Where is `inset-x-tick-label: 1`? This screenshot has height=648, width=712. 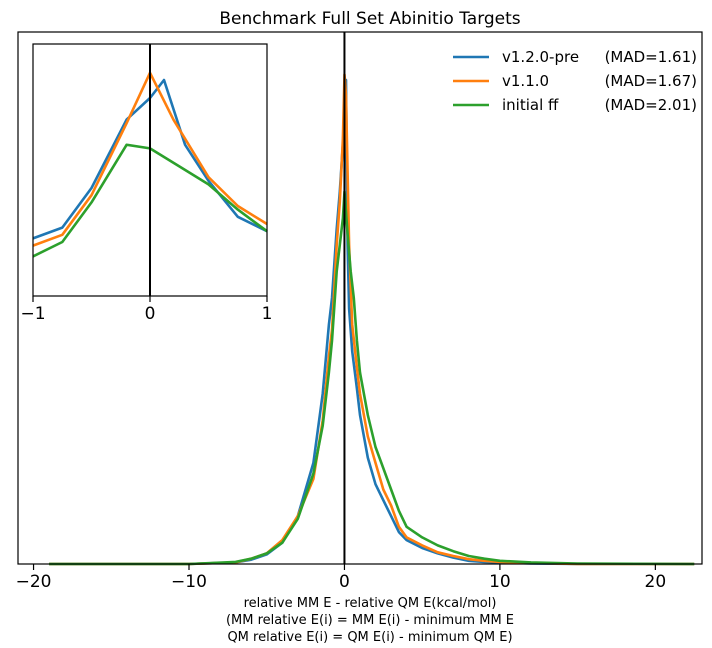 inset-x-tick-label: 1 is located at coordinates (267, 314).